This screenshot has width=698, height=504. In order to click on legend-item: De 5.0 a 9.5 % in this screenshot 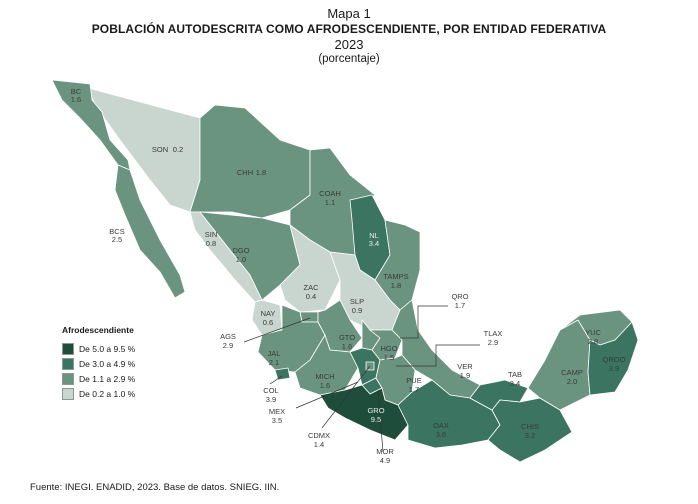, I will do `click(132, 348)`.